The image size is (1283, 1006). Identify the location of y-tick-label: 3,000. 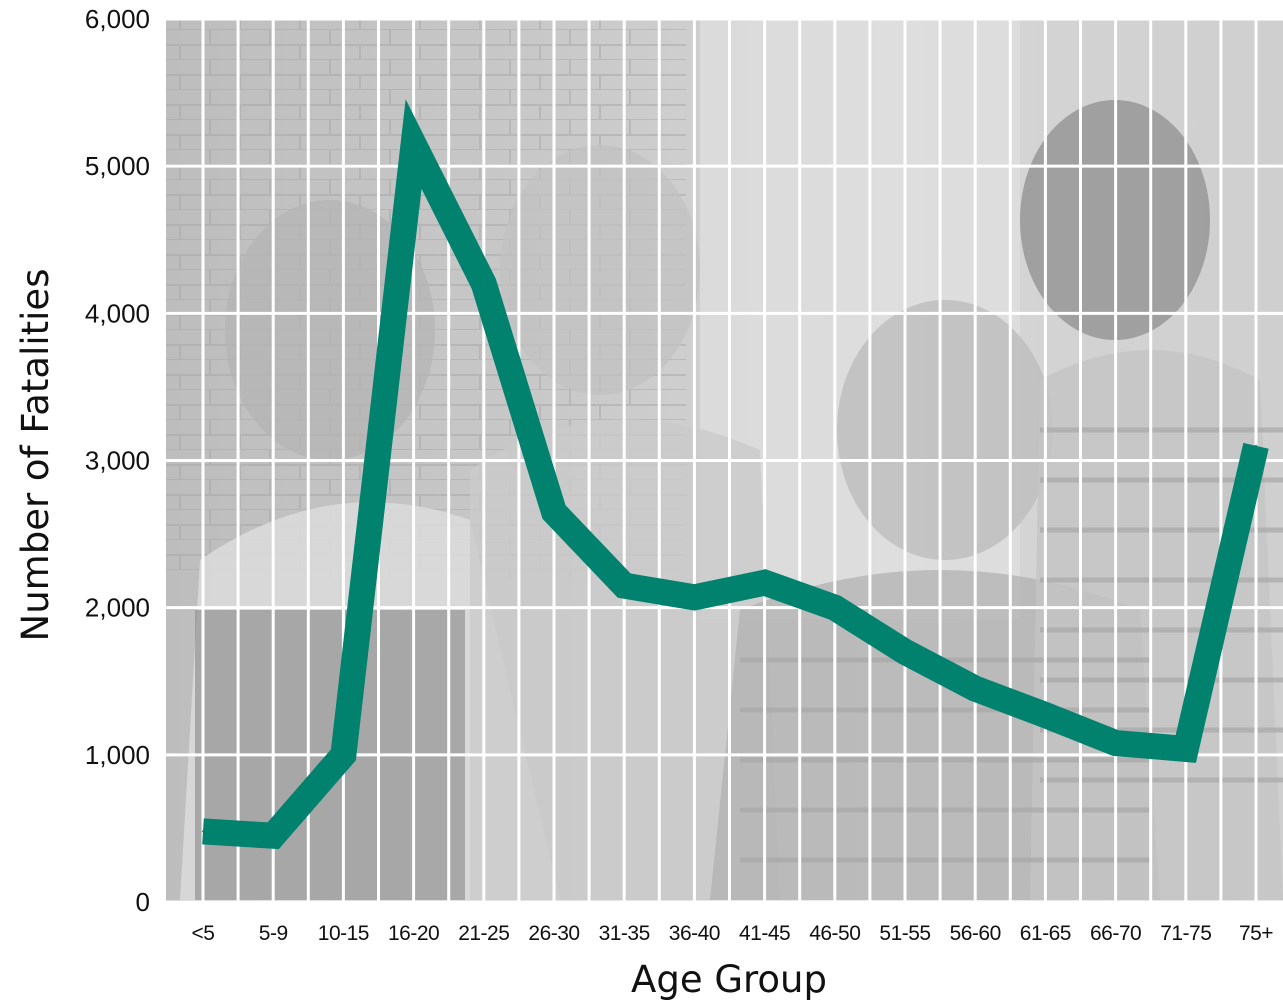
(117, 461).